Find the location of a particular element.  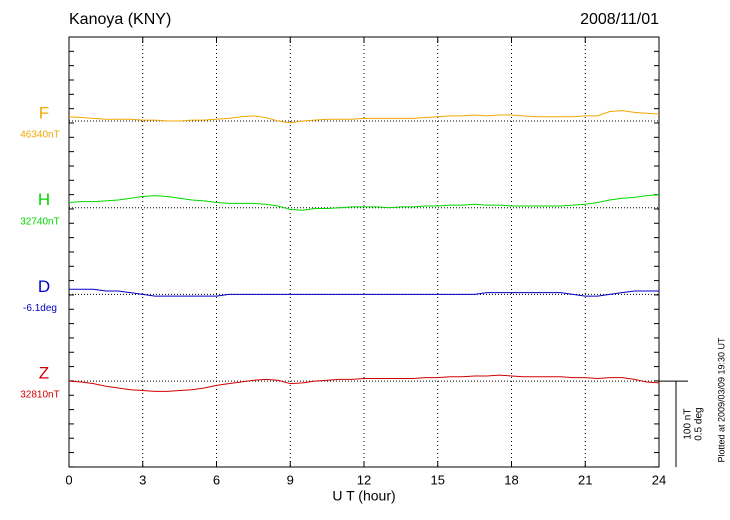

x-tick-label: 15 is located at coordinates (438, 479).